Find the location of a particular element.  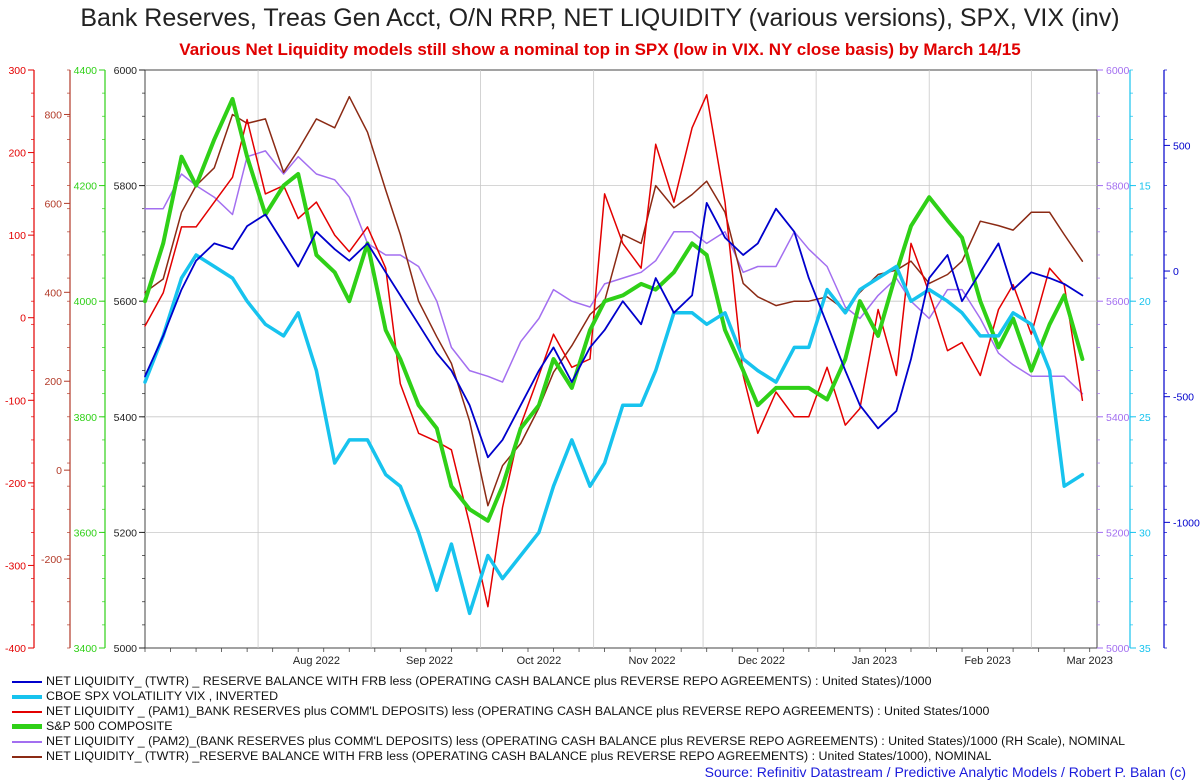

y-tick-label: 100 is located at coordinates (17, 236).